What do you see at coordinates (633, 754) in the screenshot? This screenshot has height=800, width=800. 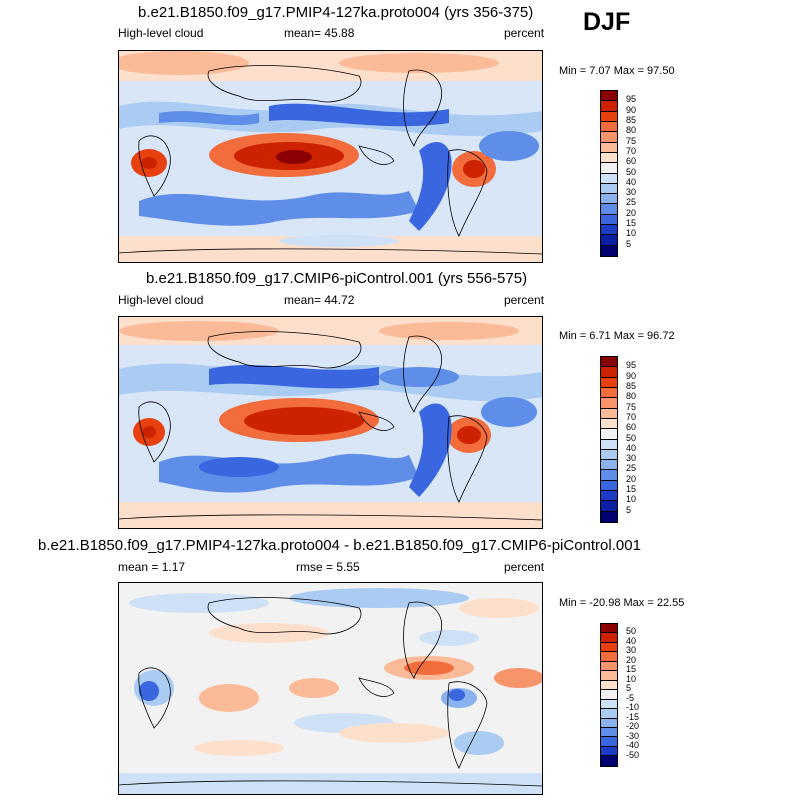 I see `colorbar-tick-label: -50` at bounding box center [633, 754].